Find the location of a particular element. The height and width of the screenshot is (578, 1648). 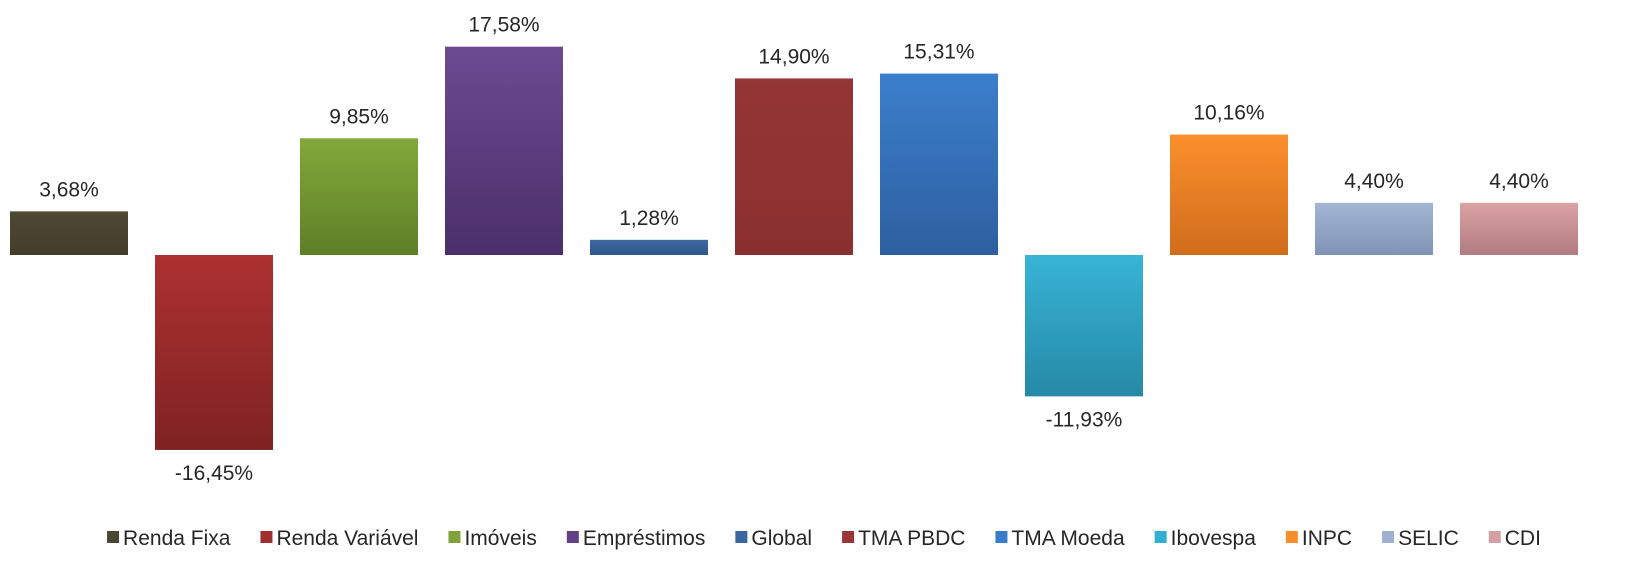

value-label-tma-moeda: 15,31% is located at coordinates (938, 52).